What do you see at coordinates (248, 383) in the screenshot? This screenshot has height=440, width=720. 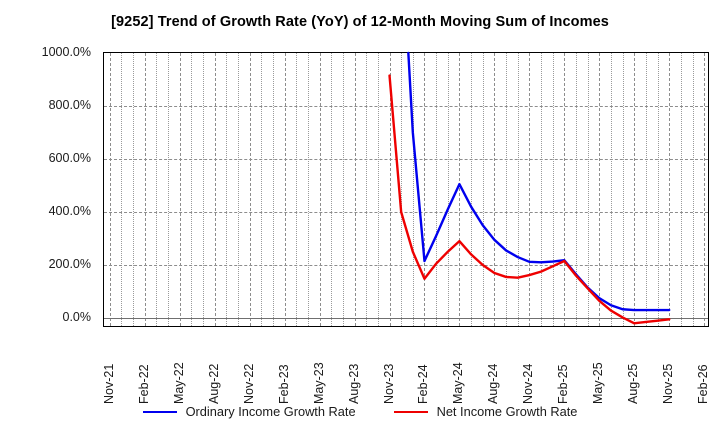 I see `x-tick-label: Nov-22` at bounding box center [248, 383].